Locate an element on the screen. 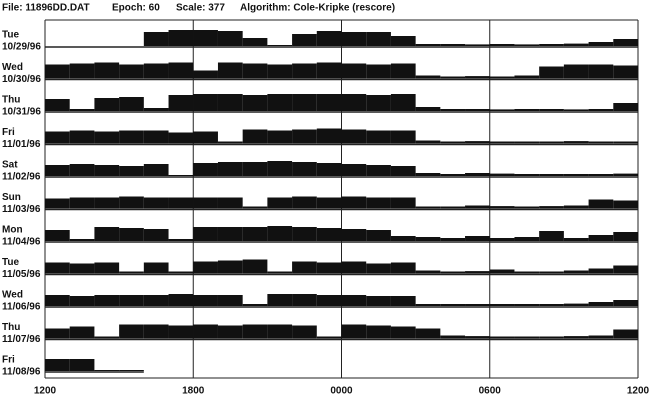 This screenshot has width=650, height=400. day-label: Fri is located at coordinates (8, 360).